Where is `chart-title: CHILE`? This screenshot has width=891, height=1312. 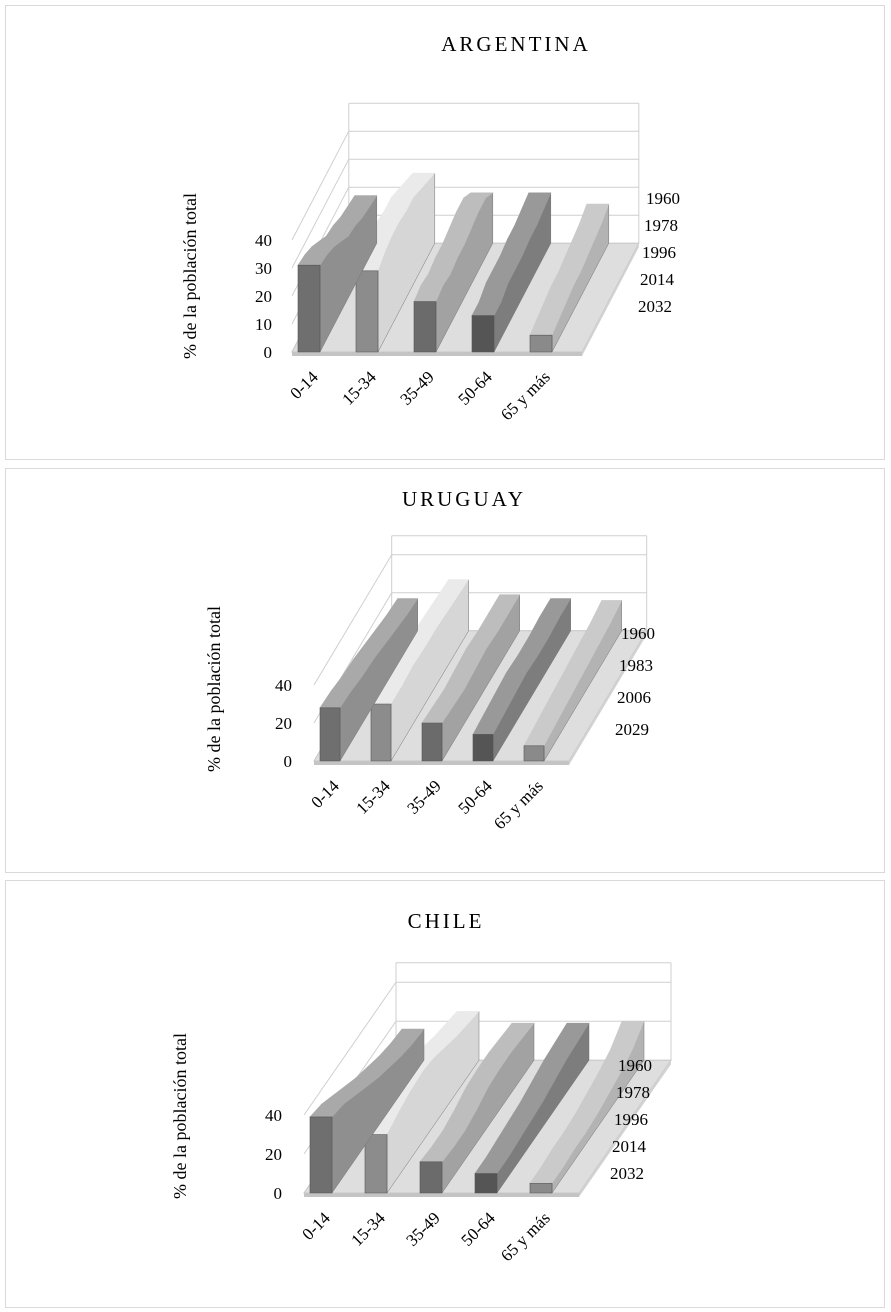
chart-title: CHILE is located at coordinates (446, 921).